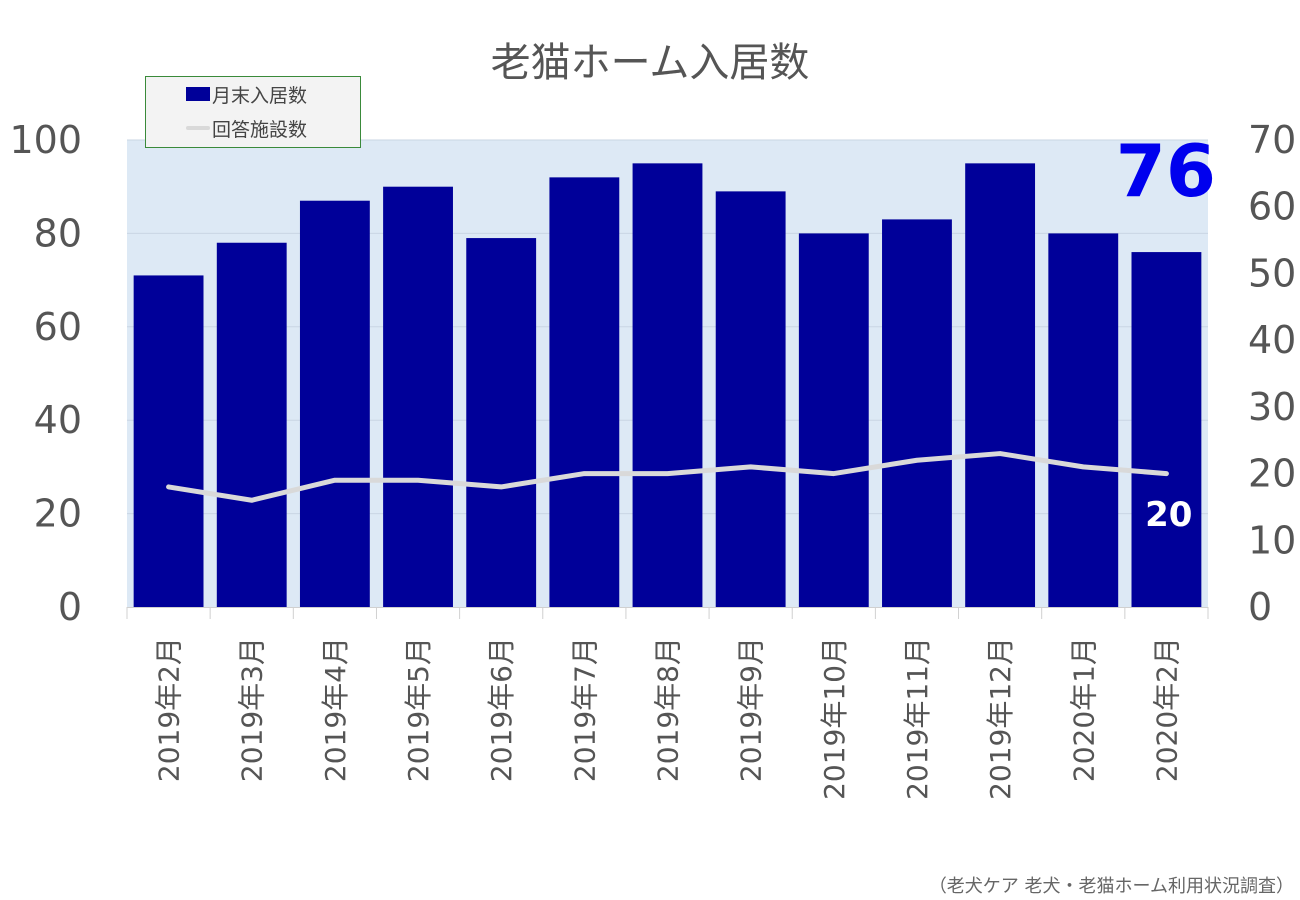 Image resolution: width=1300 pixels, height=900 pixels. What do you see at coordinates (1111, 886) in the screenshot?
I see `source-note: （老犬ケア 老犬・老猫ホーム利用状況調査）` at bounding box center [1111, 886].